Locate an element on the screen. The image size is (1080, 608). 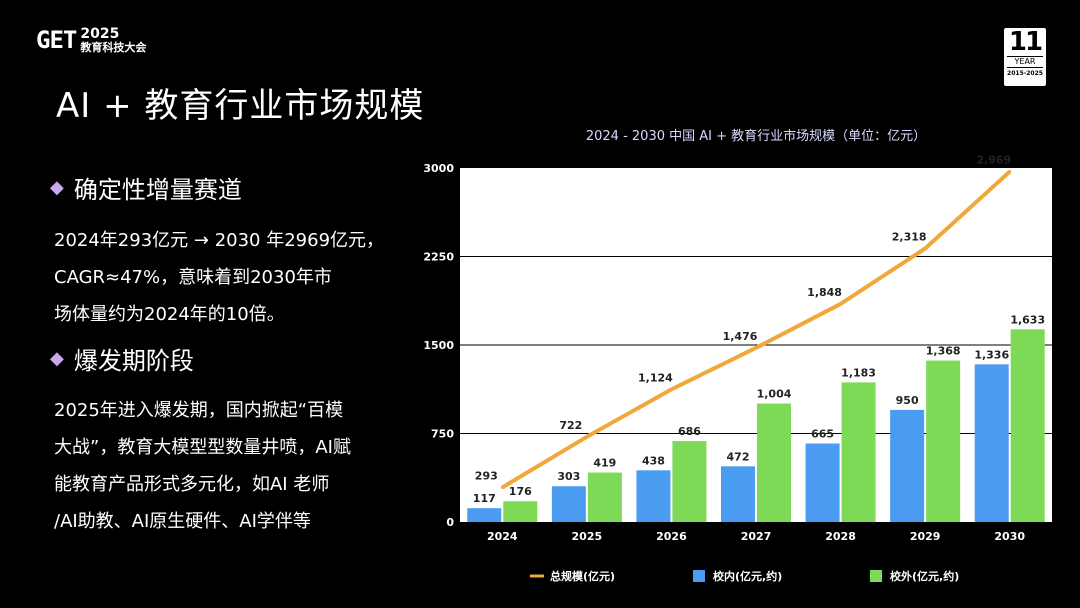
body-line: 场体量约为2024年的10倍。 is located at coordinates (169, 314).